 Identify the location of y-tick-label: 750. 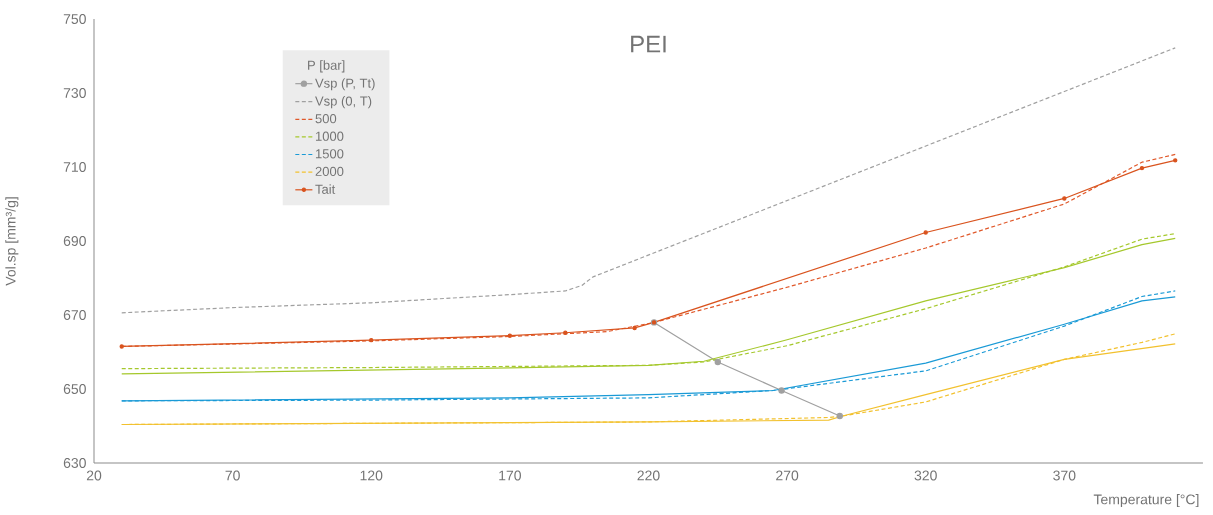
(74, 19).